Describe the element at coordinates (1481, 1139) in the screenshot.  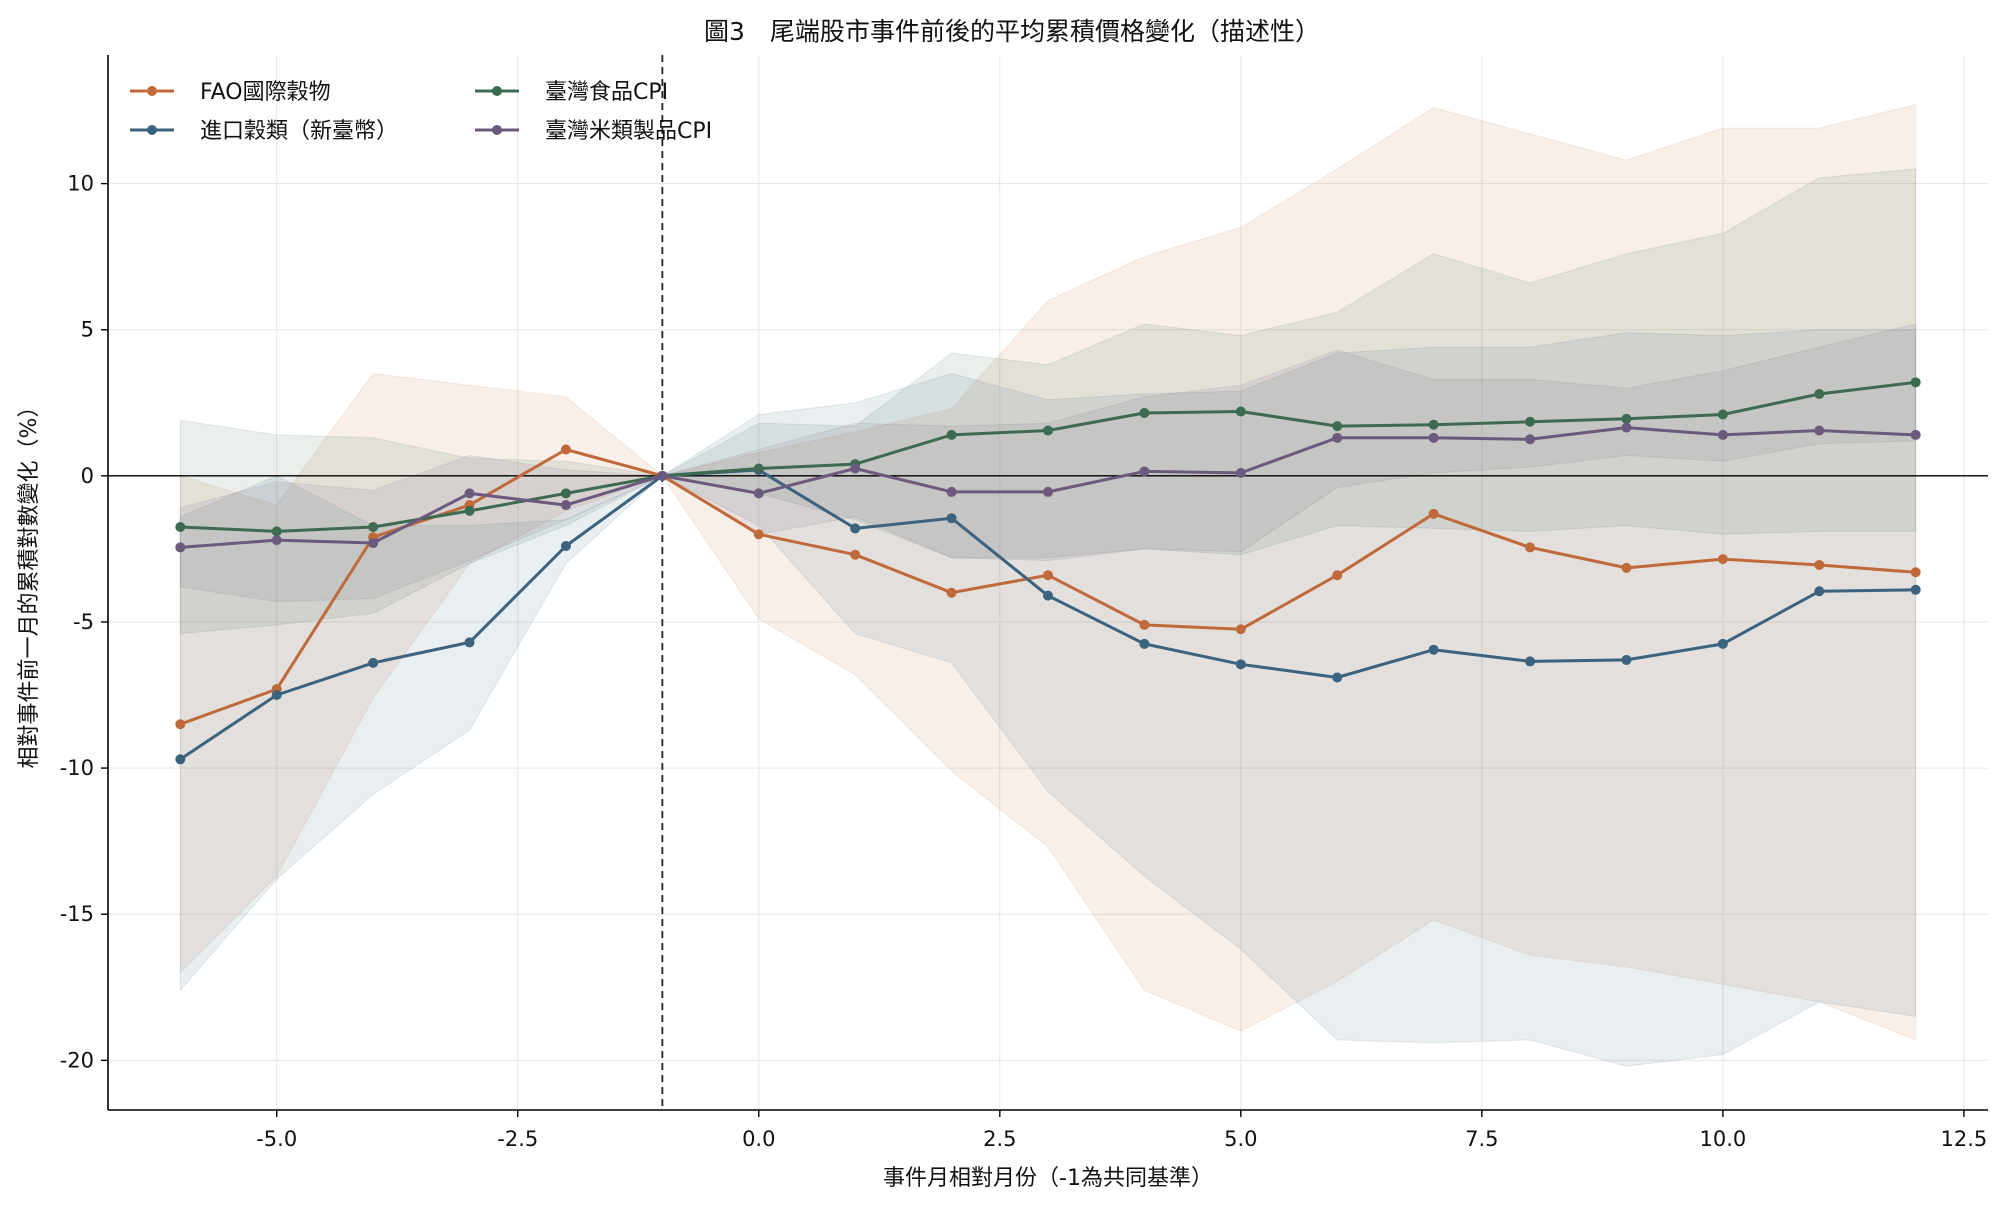
I see `x-tick-label: 7.5` at that location.